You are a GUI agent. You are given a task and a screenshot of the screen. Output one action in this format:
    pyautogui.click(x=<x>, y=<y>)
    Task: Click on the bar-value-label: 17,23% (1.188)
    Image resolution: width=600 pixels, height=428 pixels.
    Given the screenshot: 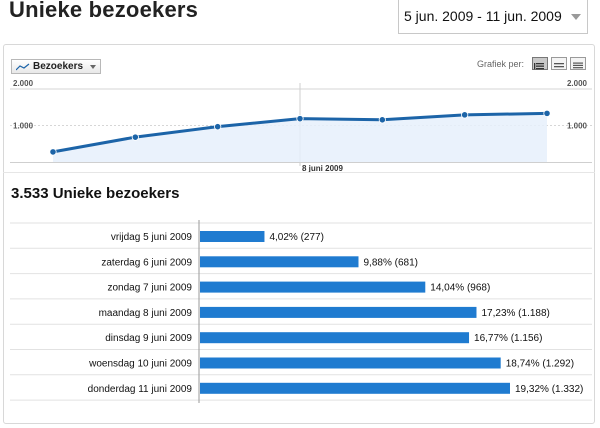 What is the action you would take?
    pyautogui.click(x=515, y=313)
    